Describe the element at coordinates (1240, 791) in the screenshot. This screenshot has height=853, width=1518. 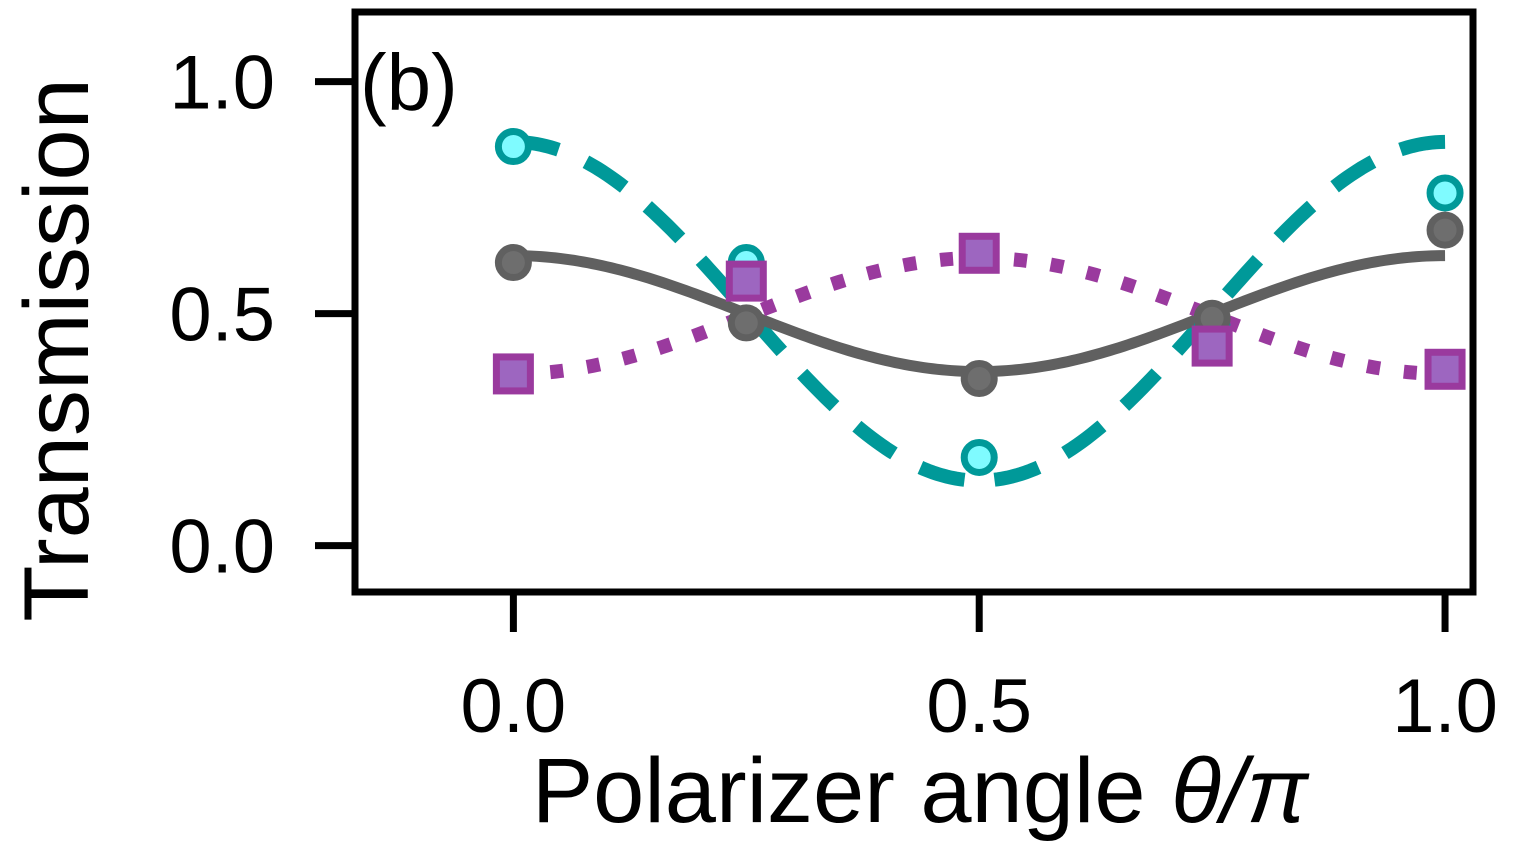
I see `x-axis-title-symbol: θ/π` at that location.